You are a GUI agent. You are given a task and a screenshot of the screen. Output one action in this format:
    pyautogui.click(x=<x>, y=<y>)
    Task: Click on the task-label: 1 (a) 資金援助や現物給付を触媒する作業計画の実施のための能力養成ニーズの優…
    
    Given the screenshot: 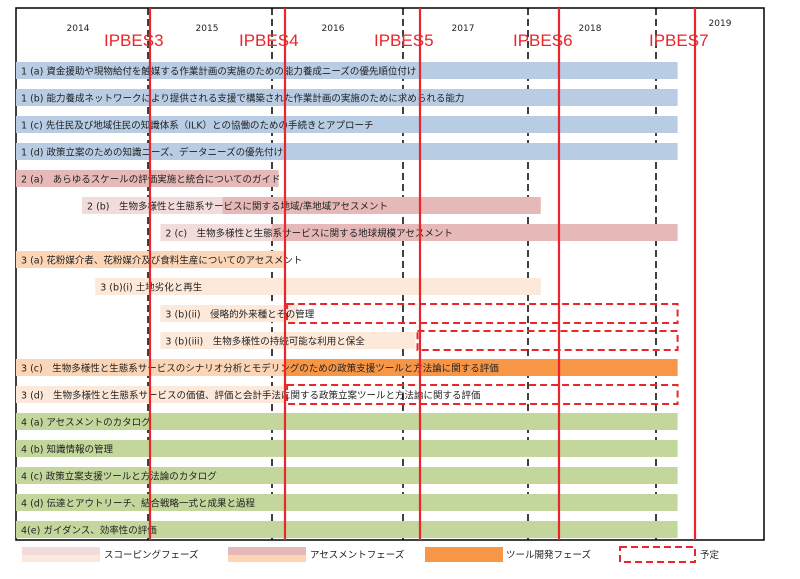 What is the action you would take?
    pyautogui.click(x=218, y=72)
    